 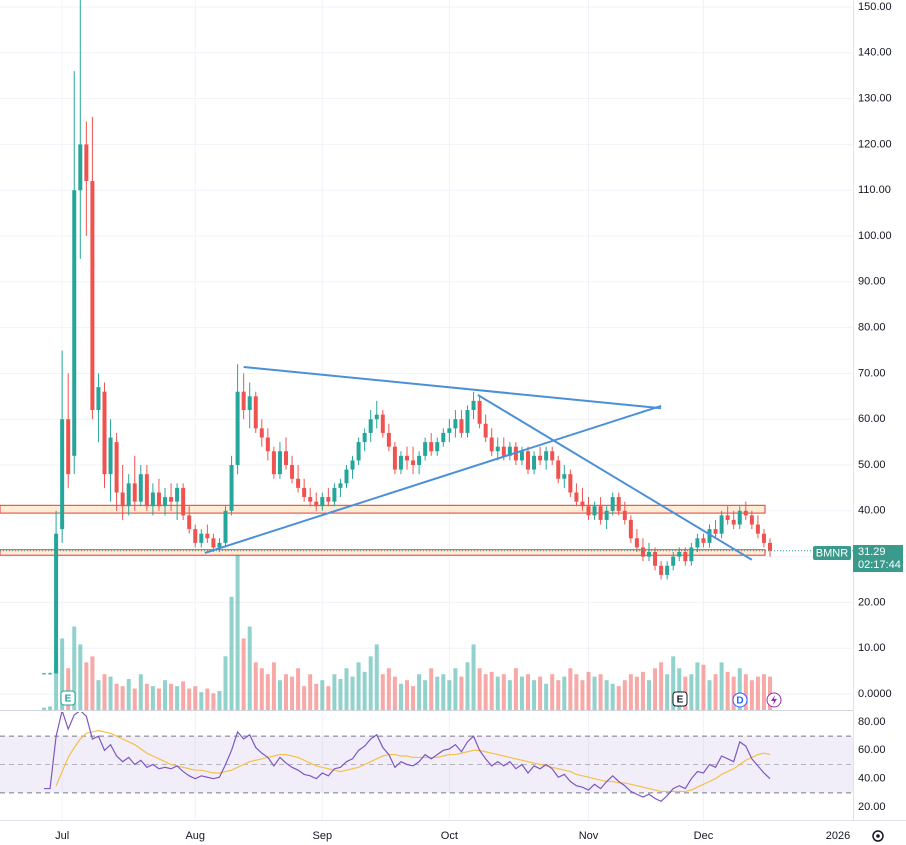 I want to click on event-circle, so click(x=740, y=700).